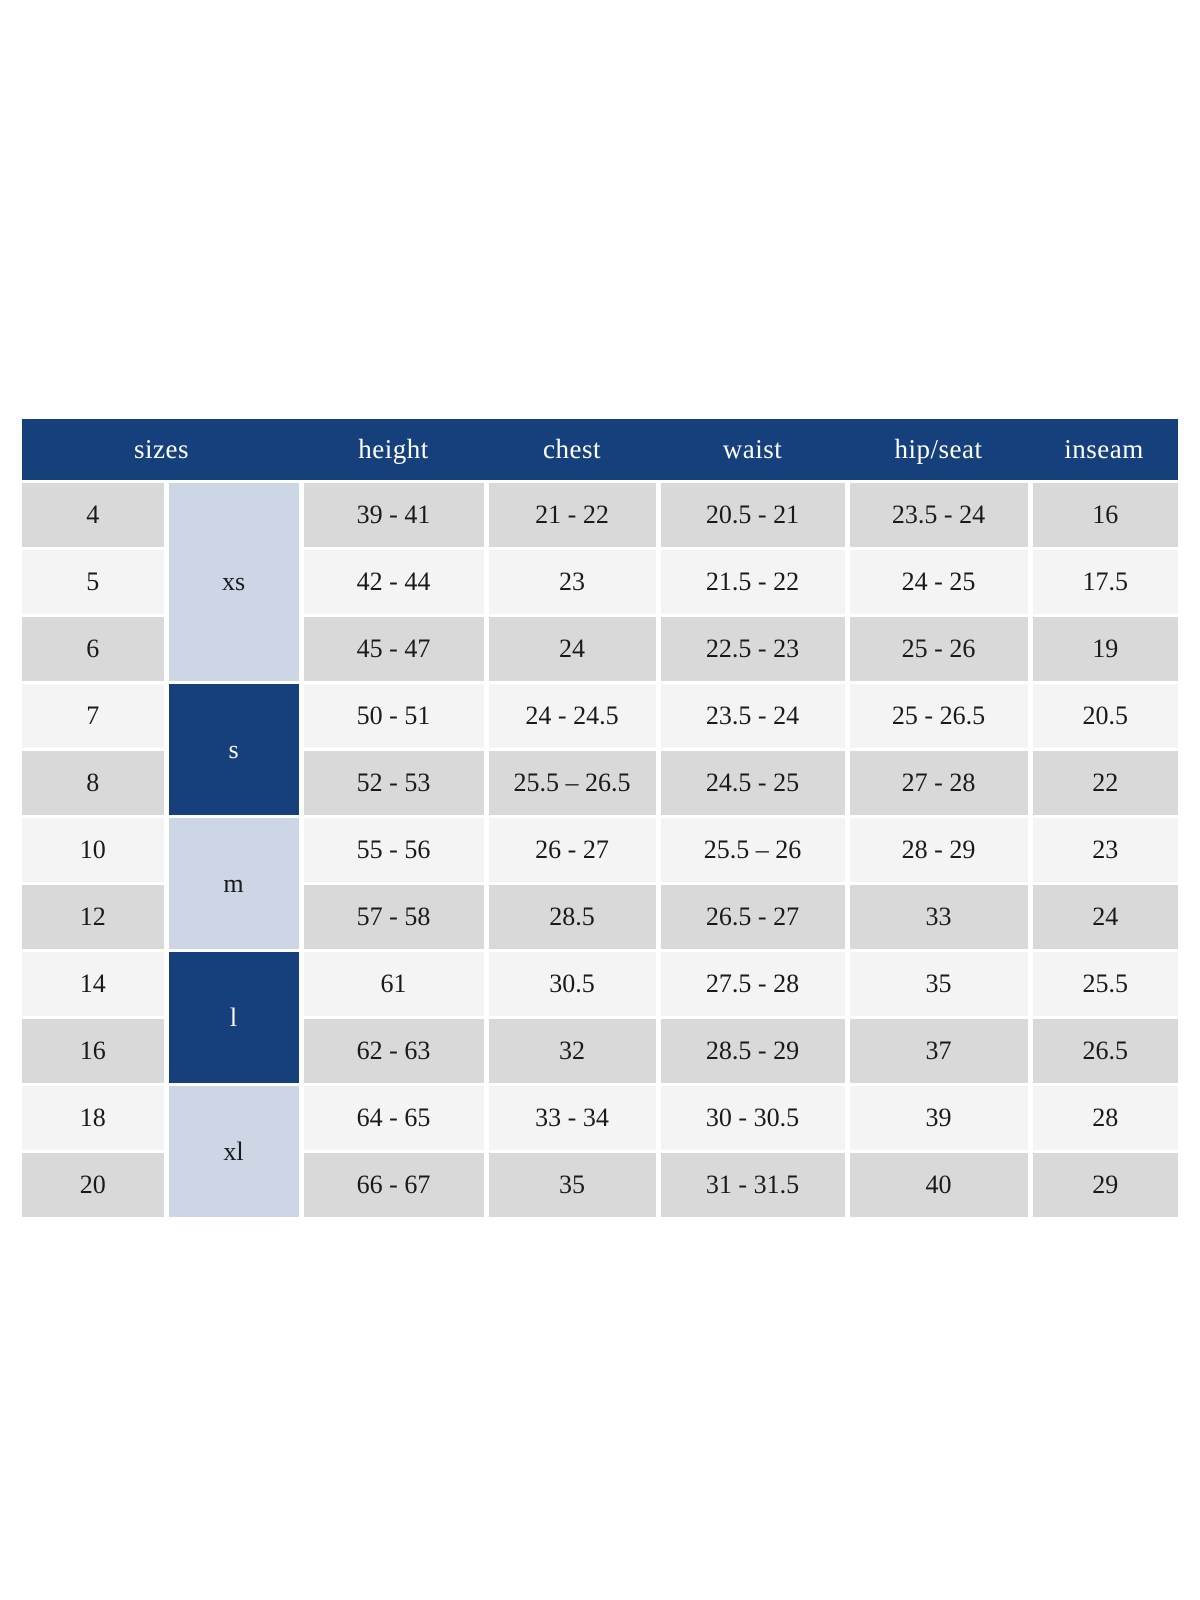 Image resolution: width=1200 pixels, height=1600 pixels. I want to click on value-cell-chest: 32, so click(571, 1050).